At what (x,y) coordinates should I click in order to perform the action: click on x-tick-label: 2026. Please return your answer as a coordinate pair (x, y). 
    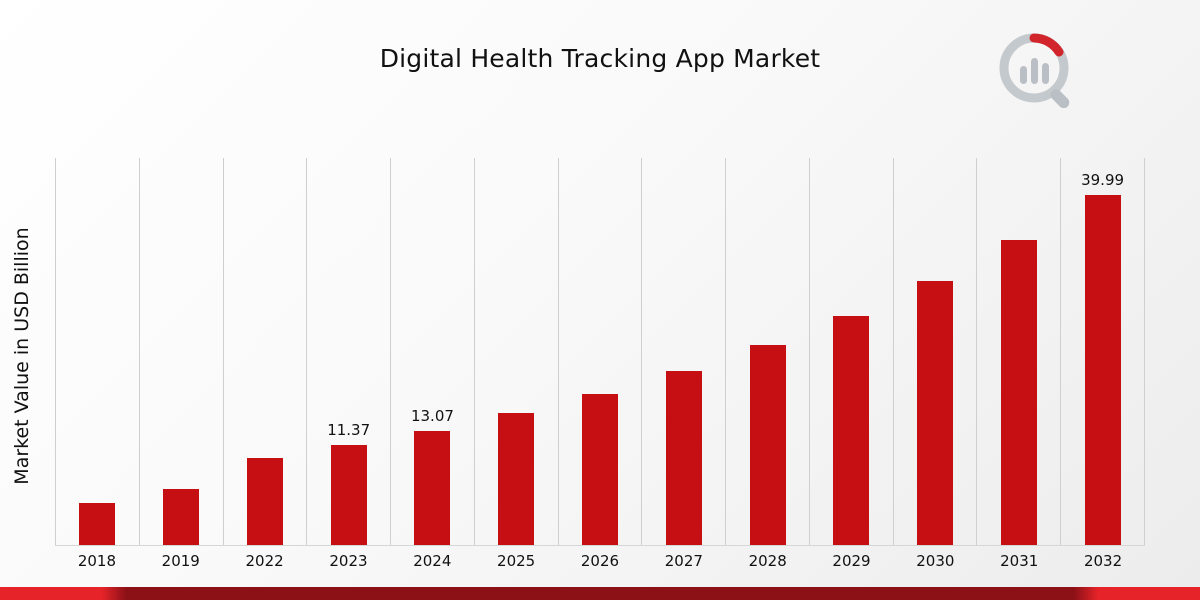
    Looking at the image, I should click on (600, 561).